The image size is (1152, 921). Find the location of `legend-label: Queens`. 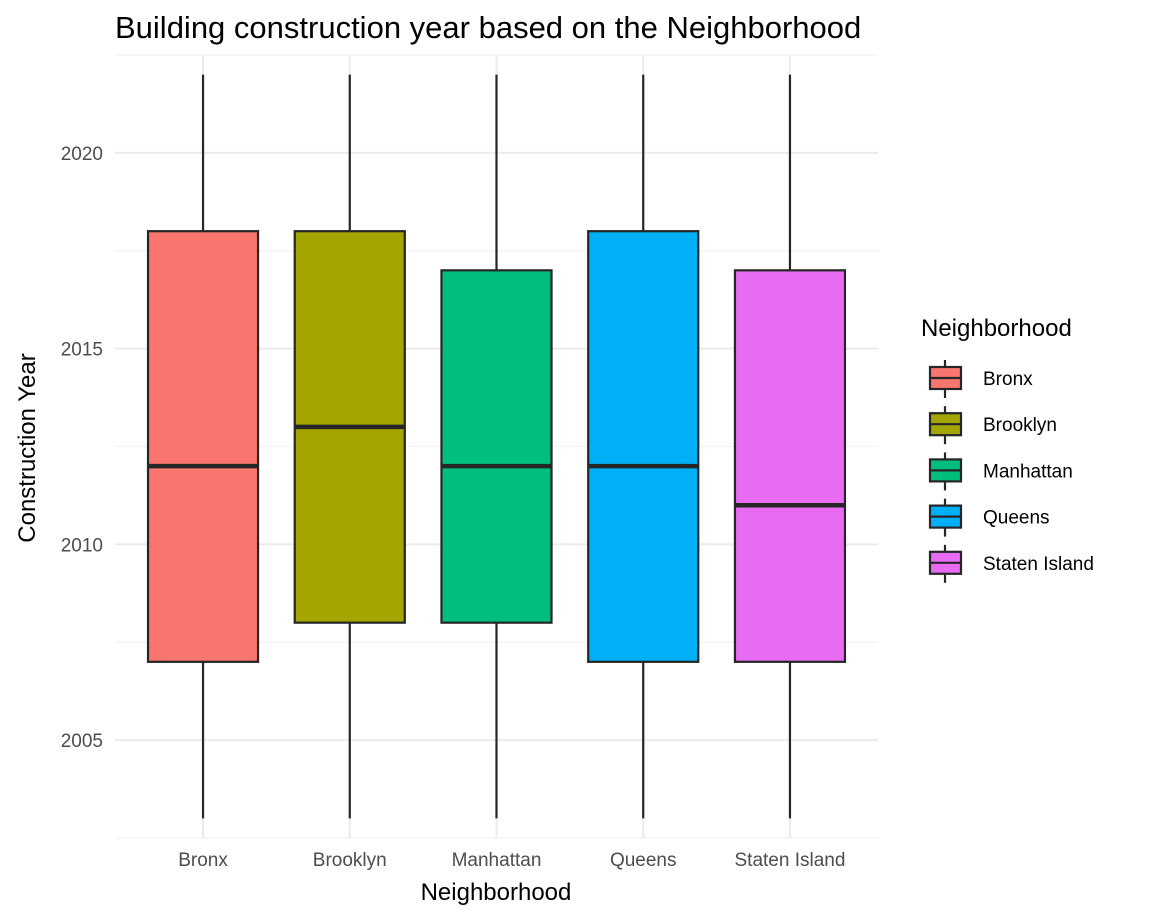

legend-label: Queens is located at coordinates (1016, 518).